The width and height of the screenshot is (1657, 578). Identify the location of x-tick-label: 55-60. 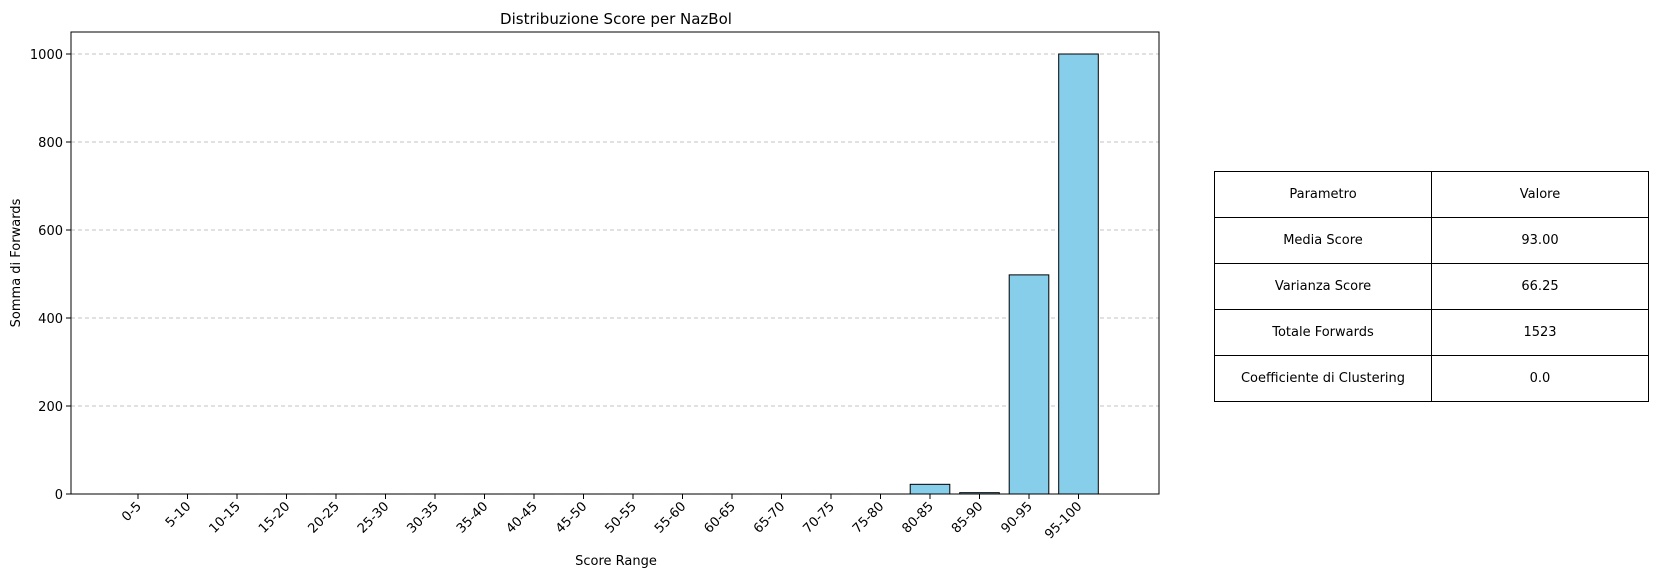
(670, 517).